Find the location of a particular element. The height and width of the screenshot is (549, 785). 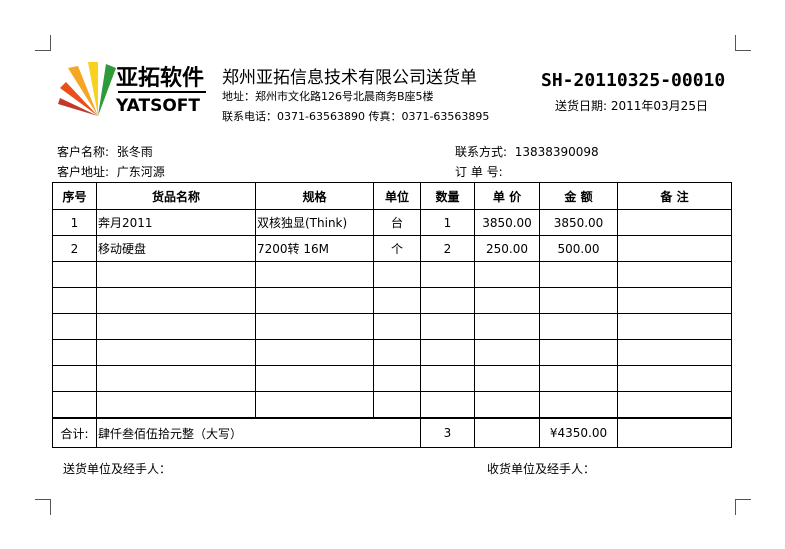

customer-name-value: 张冬雨 is located at coordinates (134, 152).